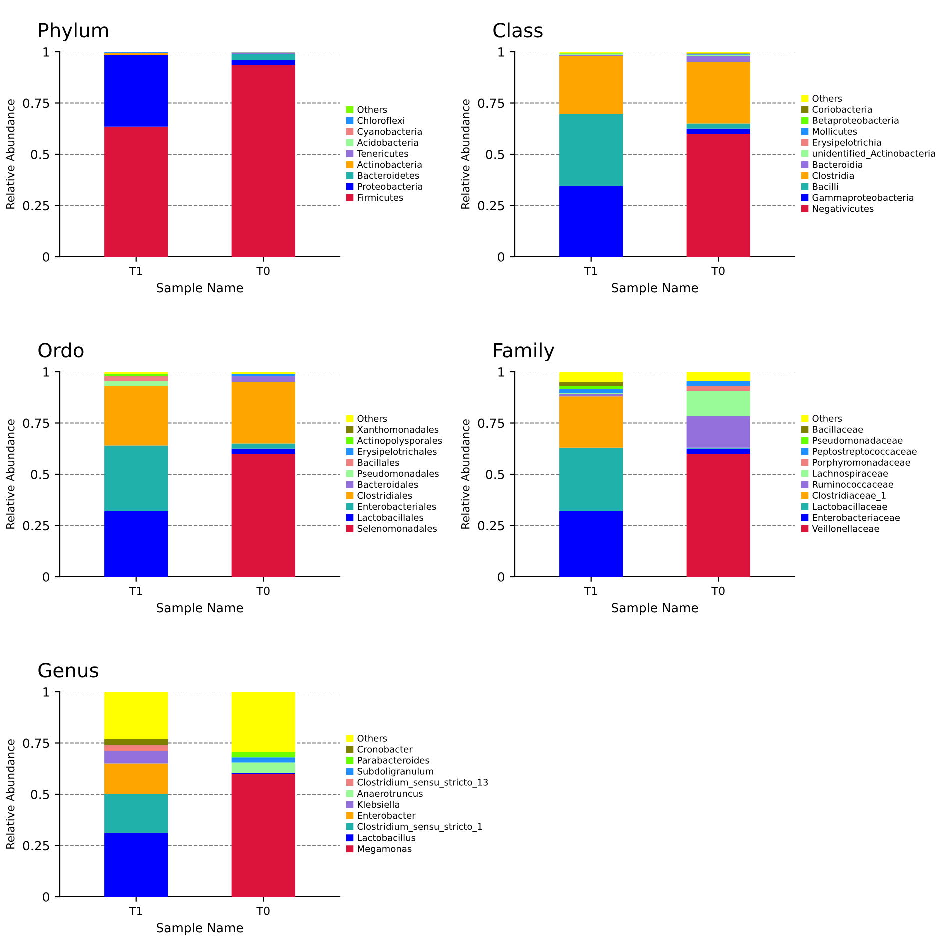  I want to click on legend-label: Cronobacter, so click(385, 749).